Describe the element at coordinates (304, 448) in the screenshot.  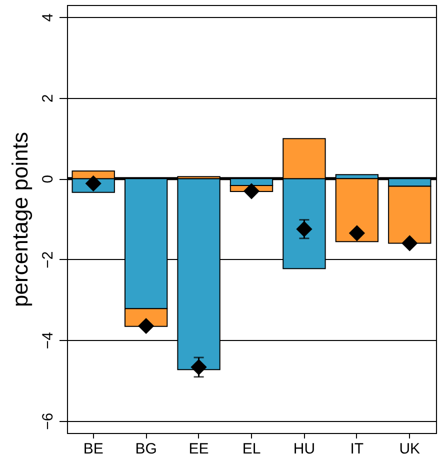
I see `x-tick-label: HU` at that location.